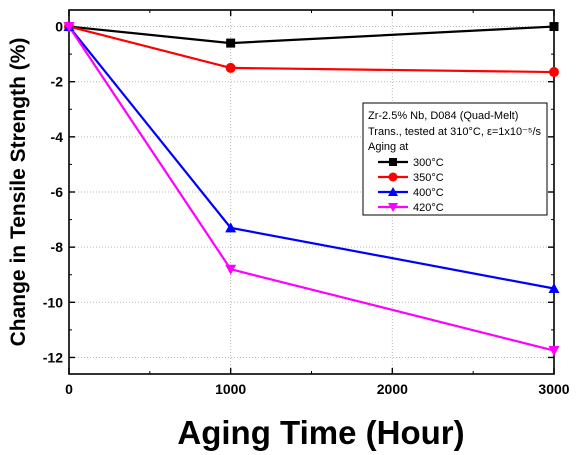  What do you see at coordinates (59, 27) in the screenshot?
I see `y-tick-label: 0` at bounding box center [59, 27].